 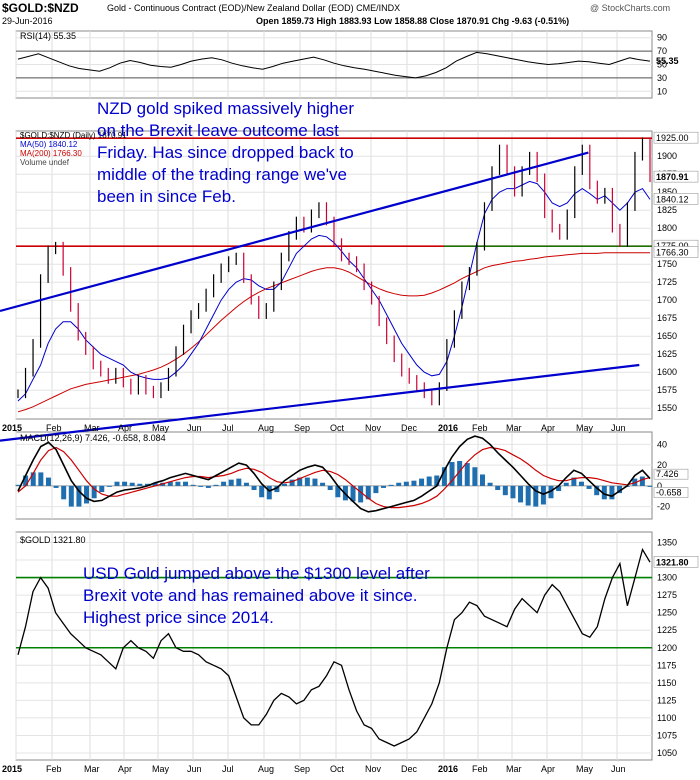 I want to click on nzd-annotation-line: been in since Feb., so click(x=166, y=196).